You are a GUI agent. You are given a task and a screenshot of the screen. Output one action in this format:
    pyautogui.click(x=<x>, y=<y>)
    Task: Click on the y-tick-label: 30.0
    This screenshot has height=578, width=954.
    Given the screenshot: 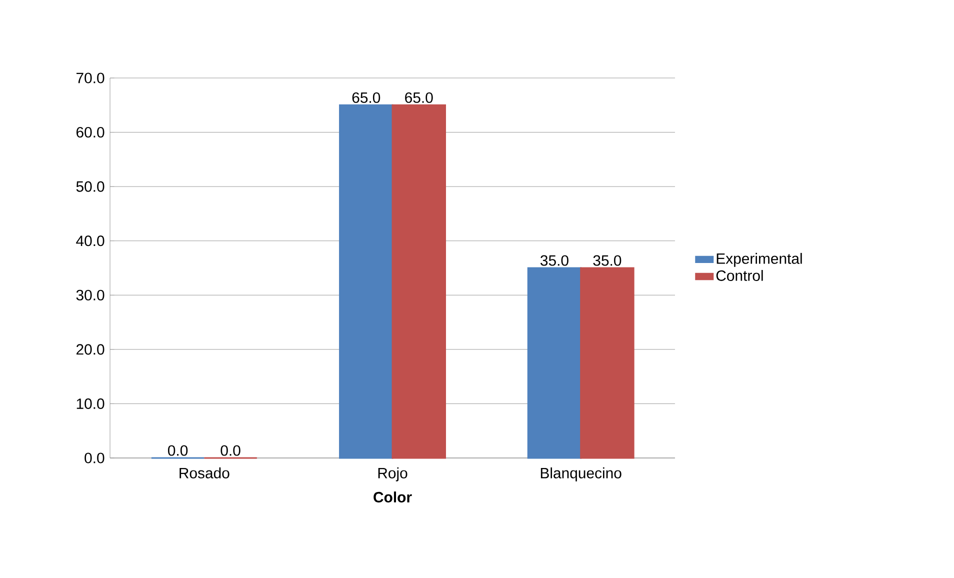 What is the action you would take?
    pyautogui.click(x=90, y=295)
    